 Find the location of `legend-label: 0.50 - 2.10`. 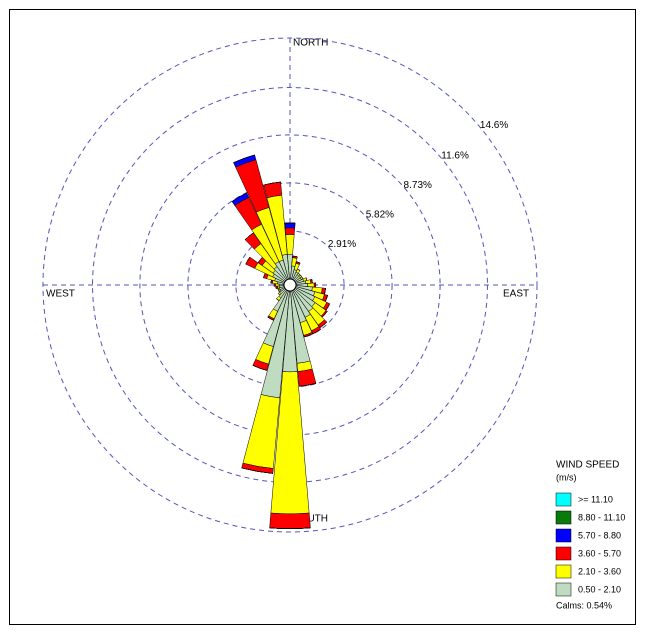

legend-label: 0.50 - 2.10 is located at coordinates (599, 589).